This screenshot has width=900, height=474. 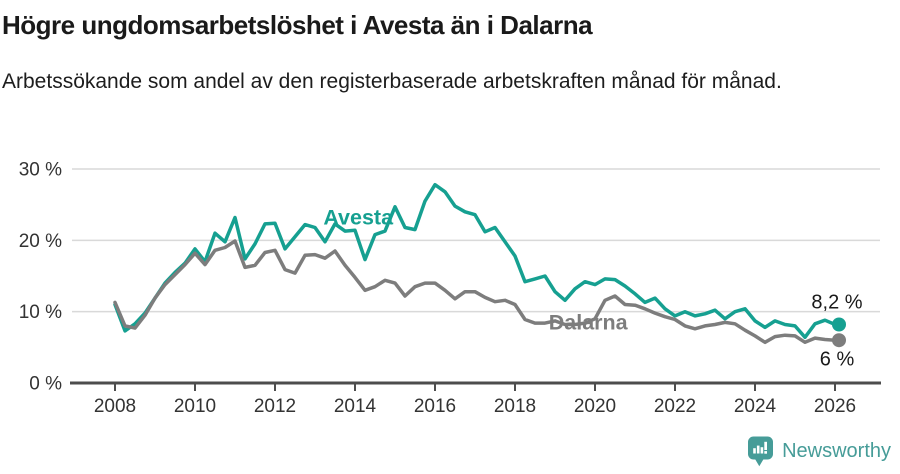 What do you see at coordinates (837, 360) in the screenshot?
I see `series-end-value-dalarna: 6 %` at bounding box center [837, 360].